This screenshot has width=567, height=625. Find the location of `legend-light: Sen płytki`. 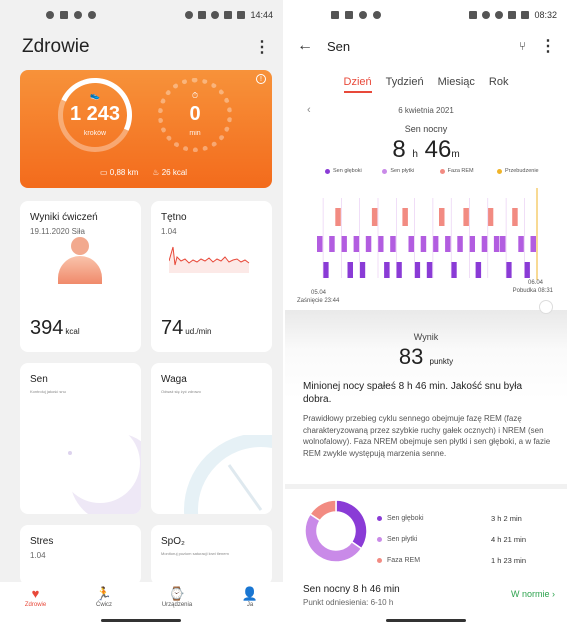

legend-light: Sen płytki is located at coordinates (402, 171).